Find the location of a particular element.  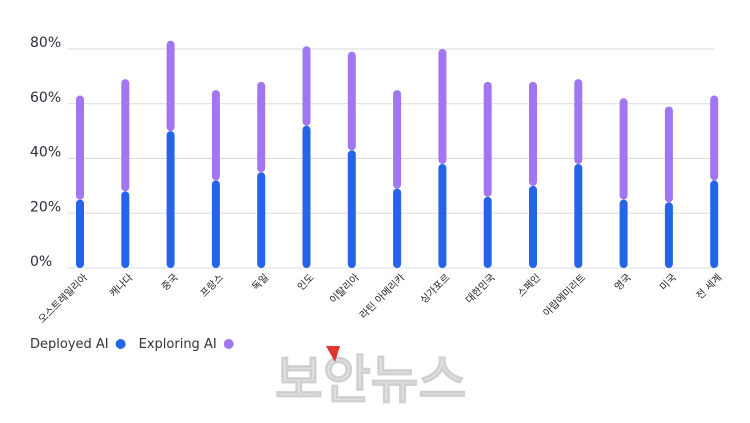

x-tick-label: 싱가포르 is located at coordinates (435, 289).